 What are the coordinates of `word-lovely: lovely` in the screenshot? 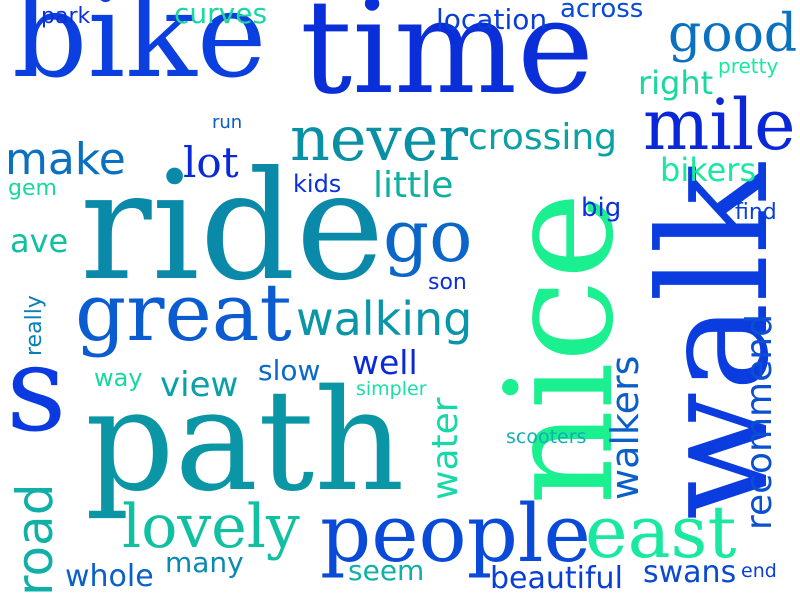 It's located at (211, 527).